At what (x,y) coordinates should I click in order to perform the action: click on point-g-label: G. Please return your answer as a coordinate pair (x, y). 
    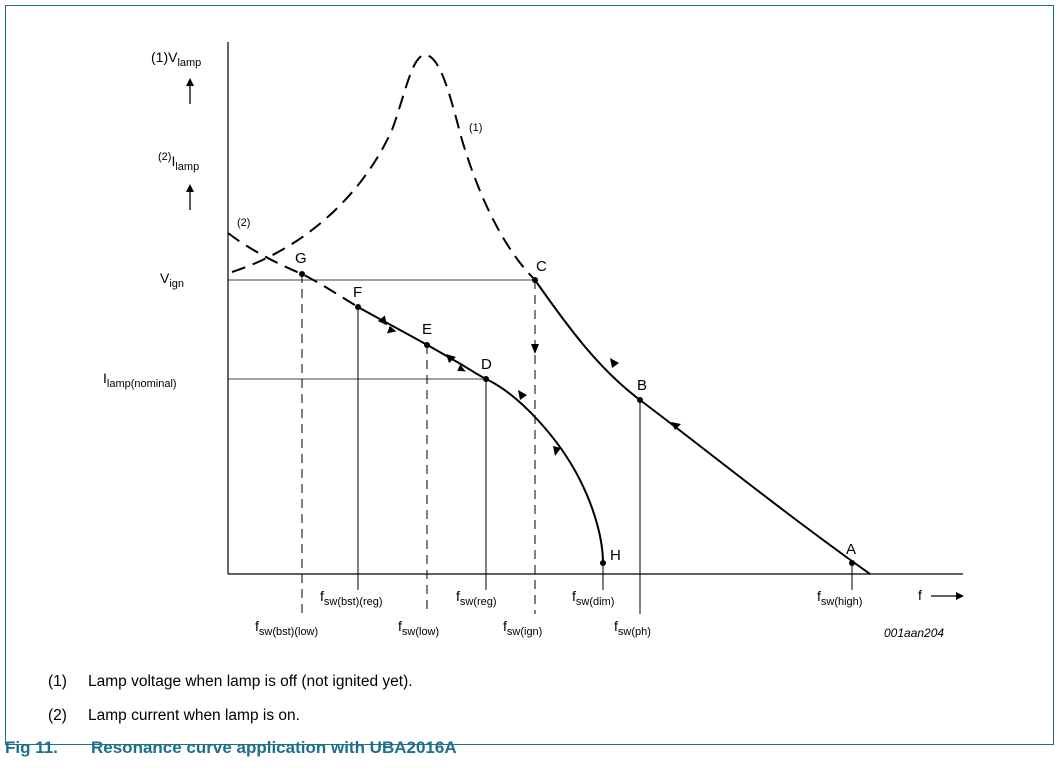
    Looking at the image, I should click on (301, 258).